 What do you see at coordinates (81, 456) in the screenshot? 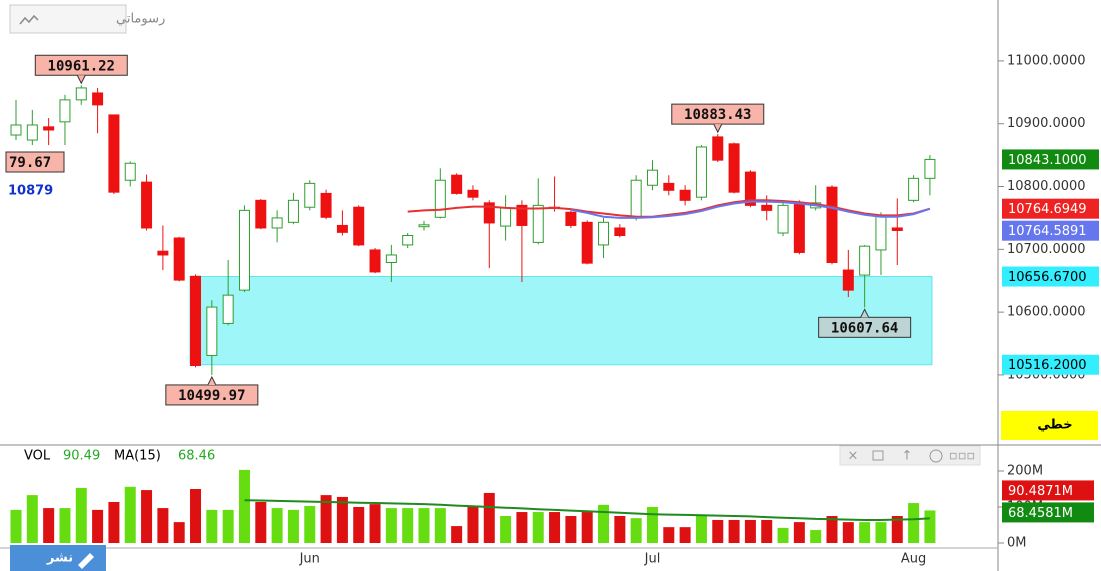
I see `legend-value: 90.49` at bounding box center [81, 456].